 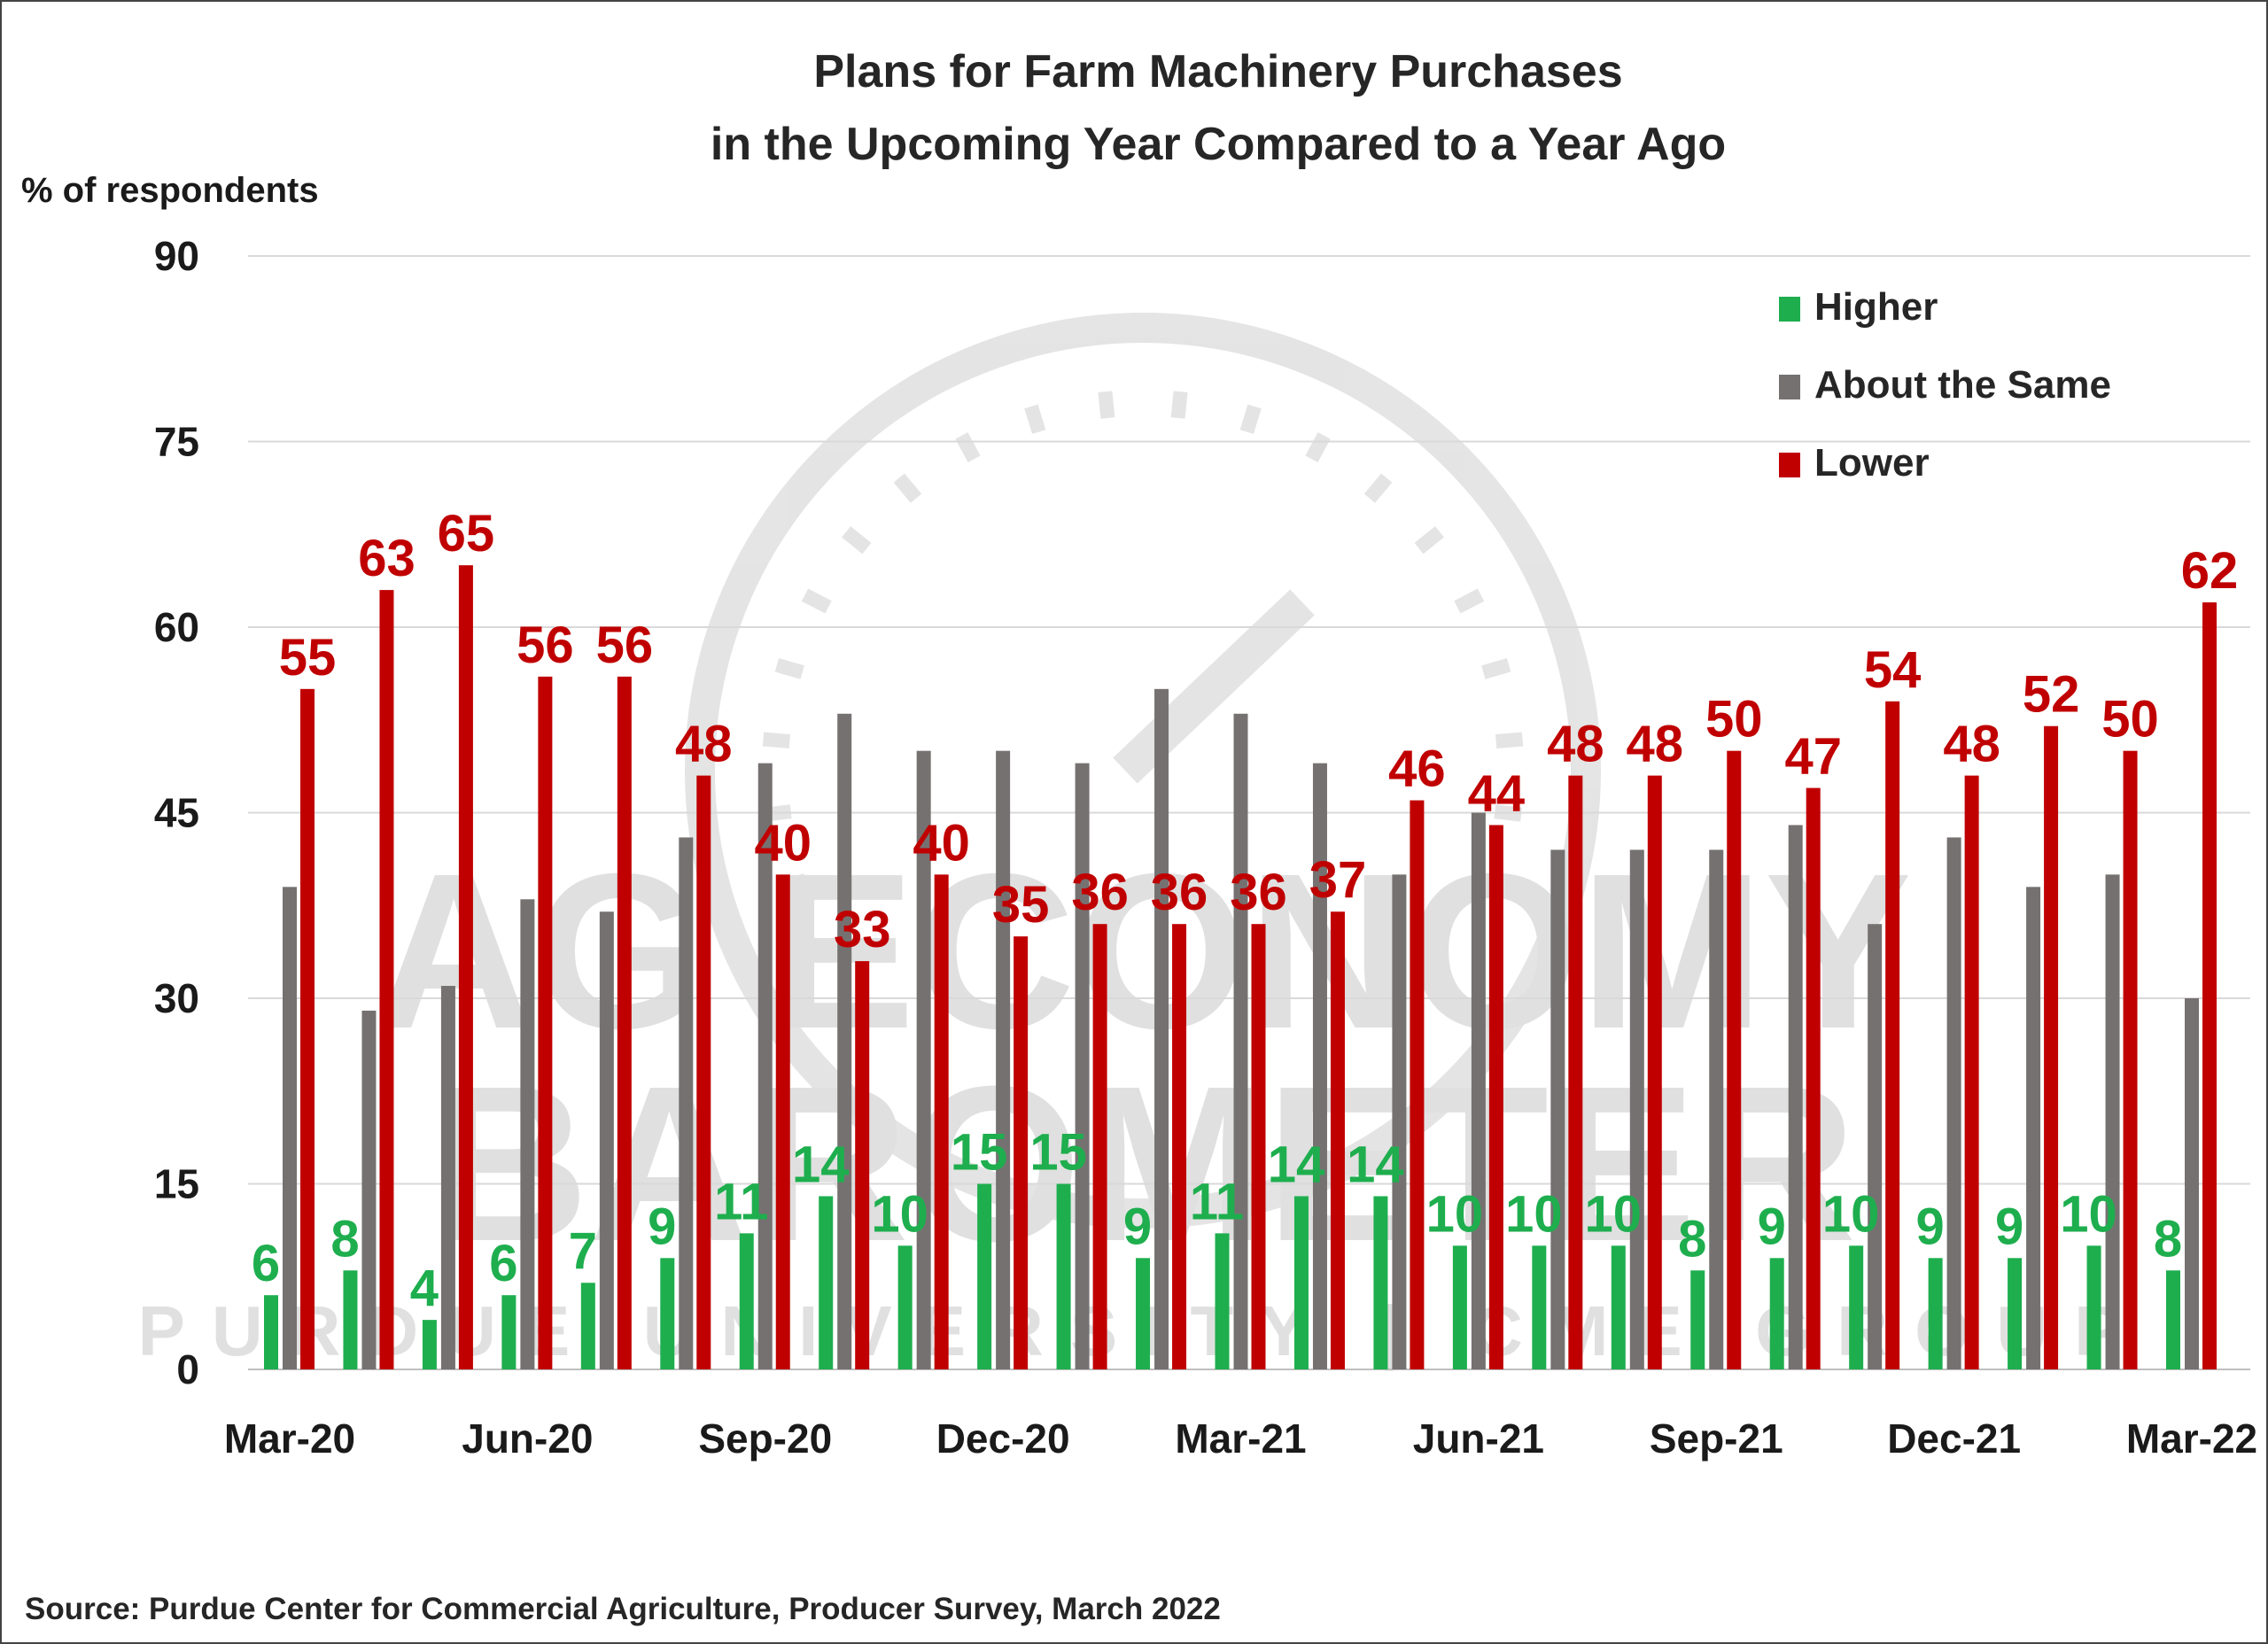 I want to click on data-label-lower: 54, so click(x=1893, y=670).